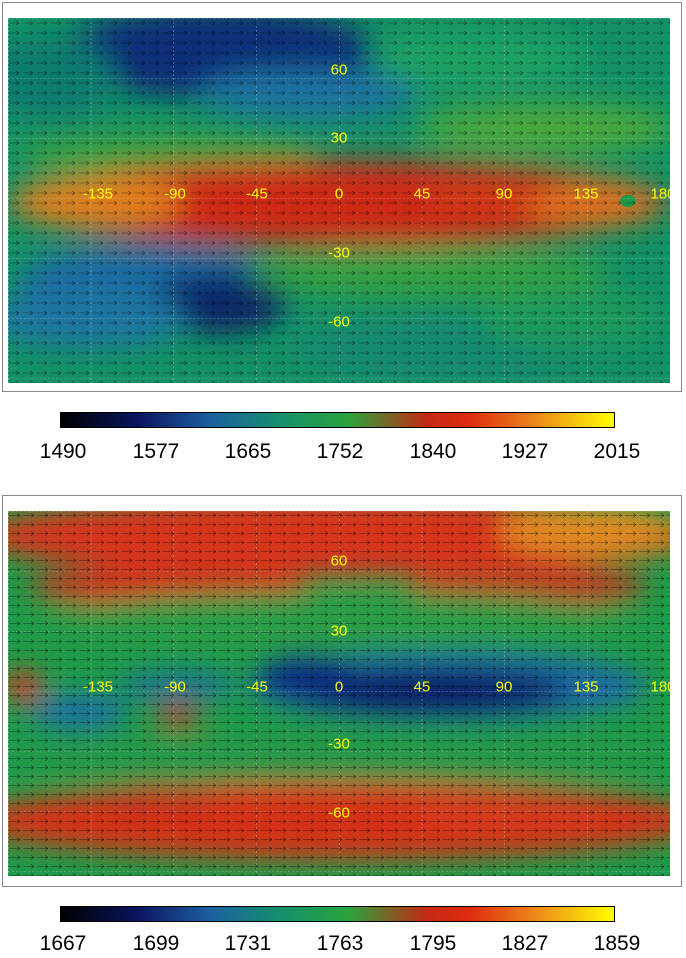 This screenshot has height=958, width=686. What do you see at coordinates (340, 943) in the screenshot?
I see `colorbar-tick: 1763` at bounding box center [340, 943].